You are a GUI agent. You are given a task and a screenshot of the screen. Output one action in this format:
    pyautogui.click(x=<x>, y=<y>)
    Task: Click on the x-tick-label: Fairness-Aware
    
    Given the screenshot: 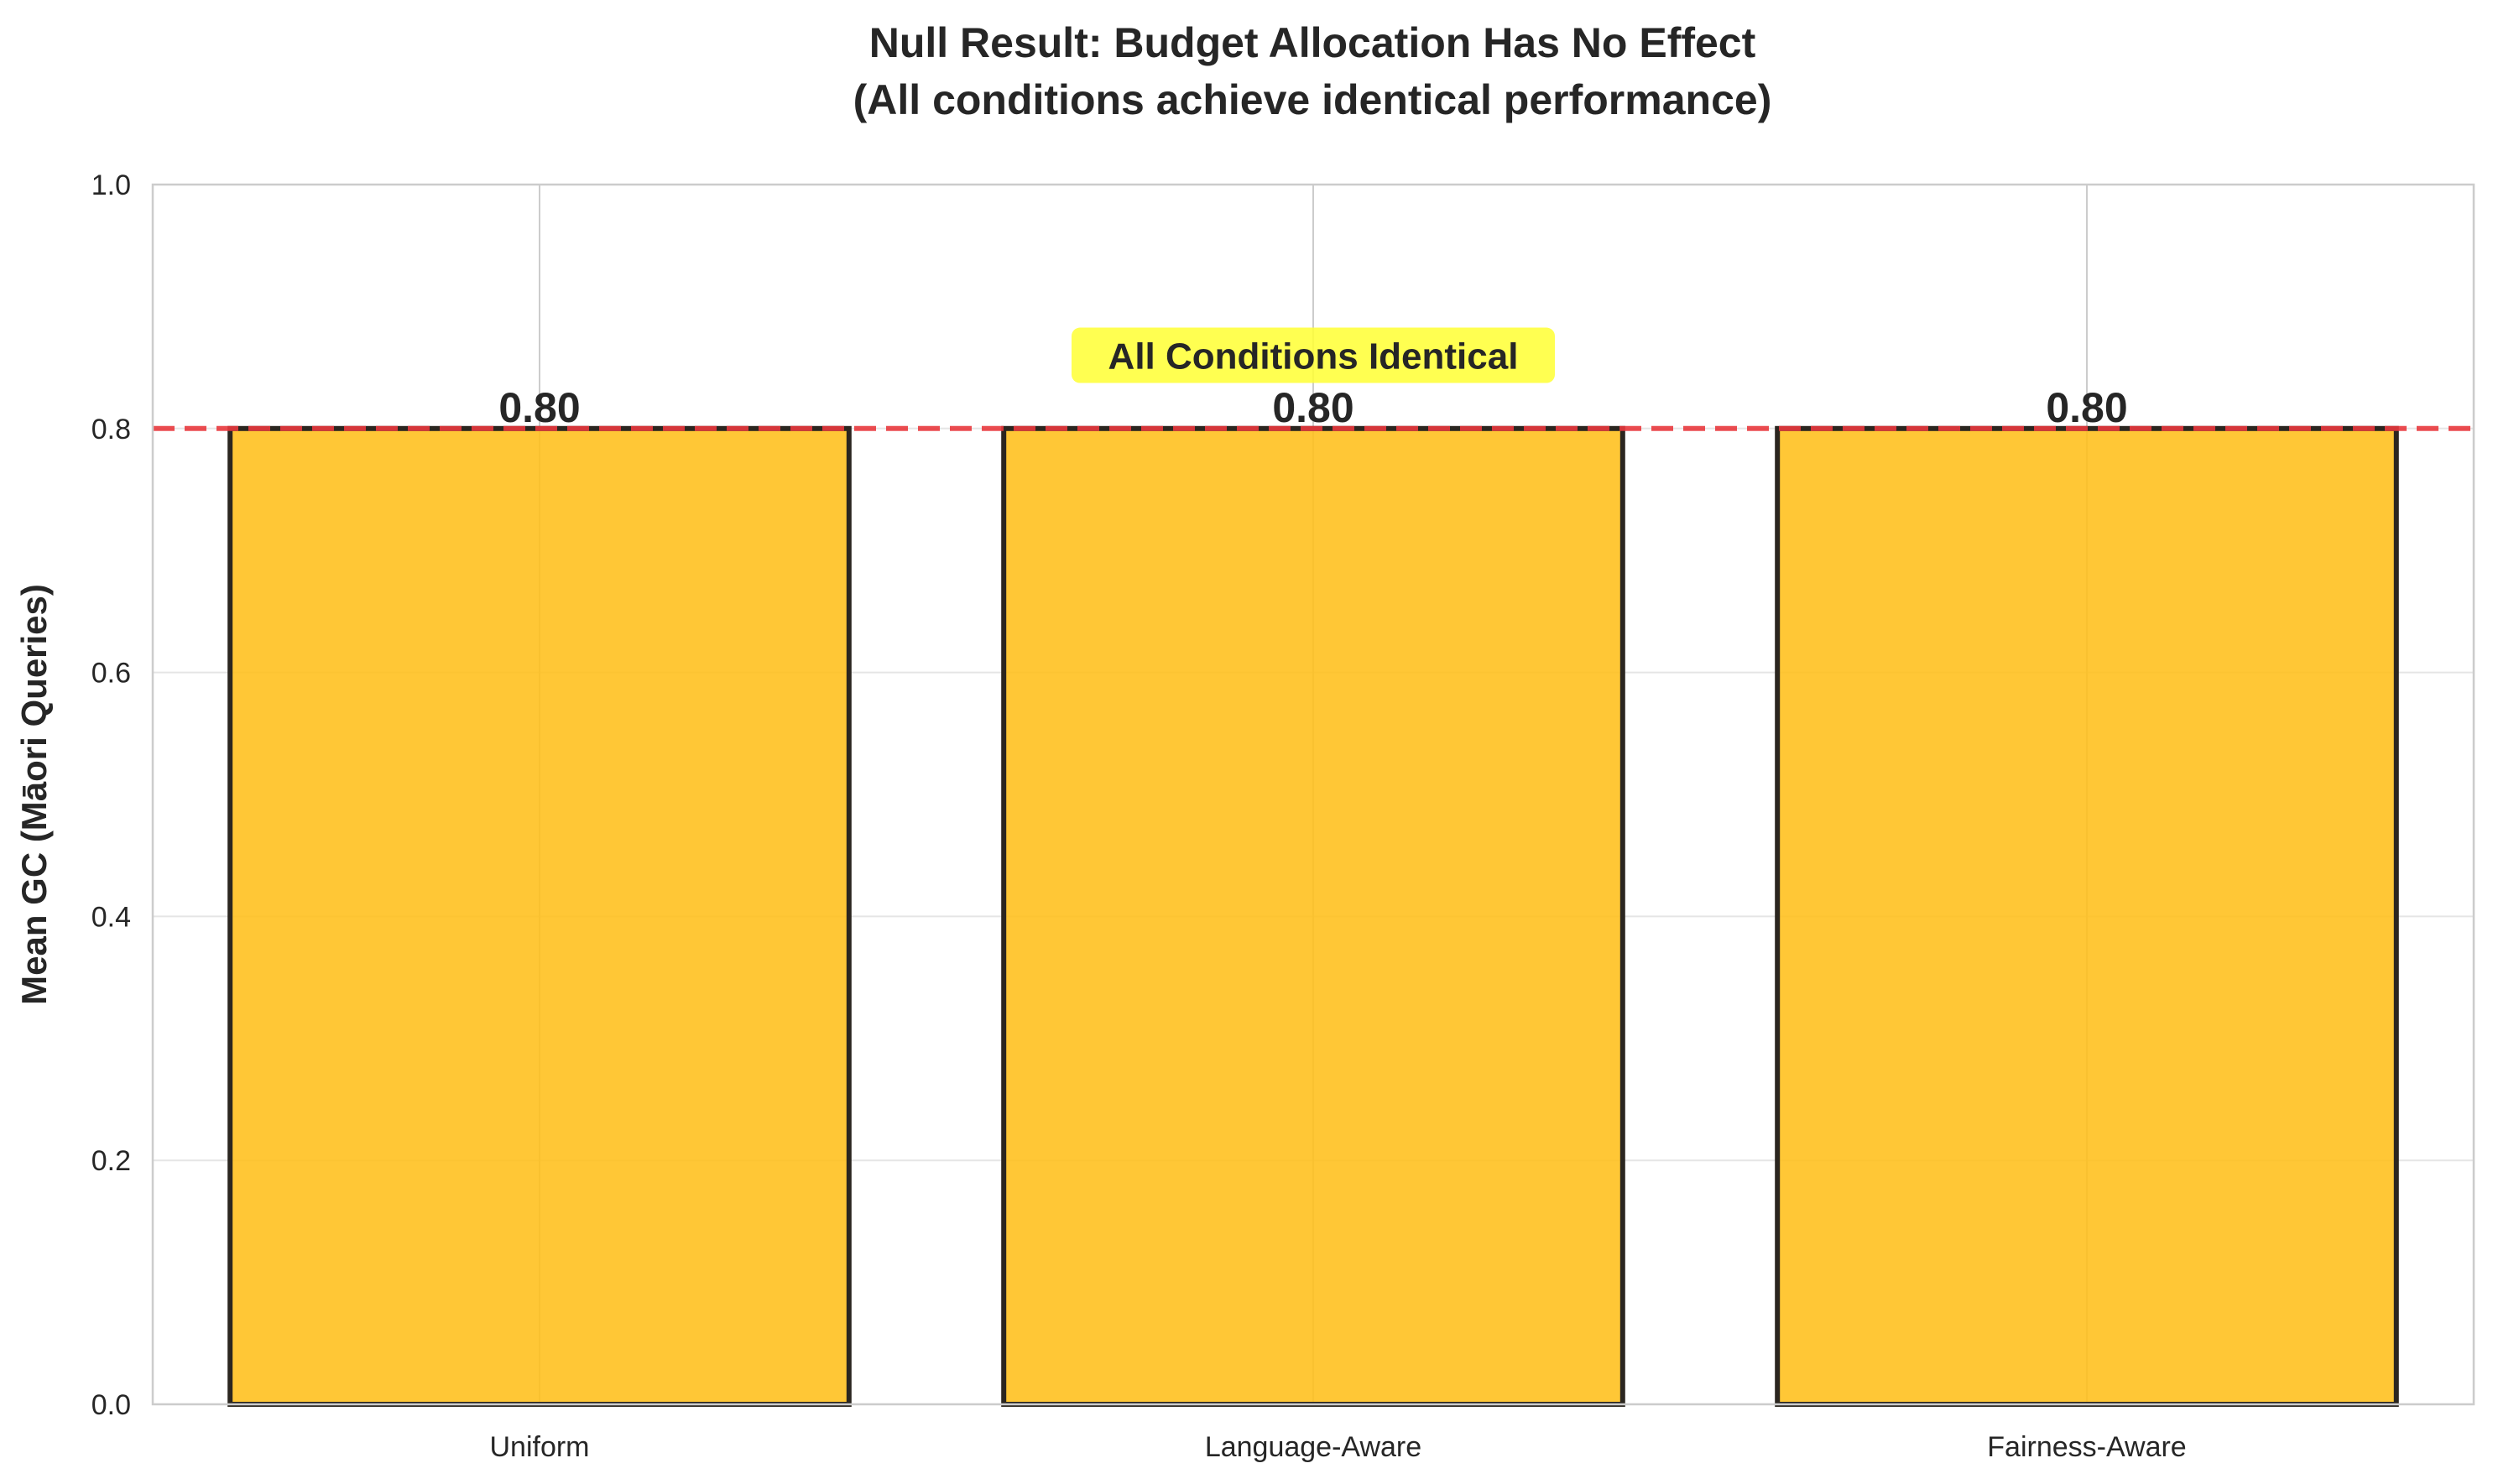 What is the action you would take?
    pyautogui.click(x=2086, y=1447)
    